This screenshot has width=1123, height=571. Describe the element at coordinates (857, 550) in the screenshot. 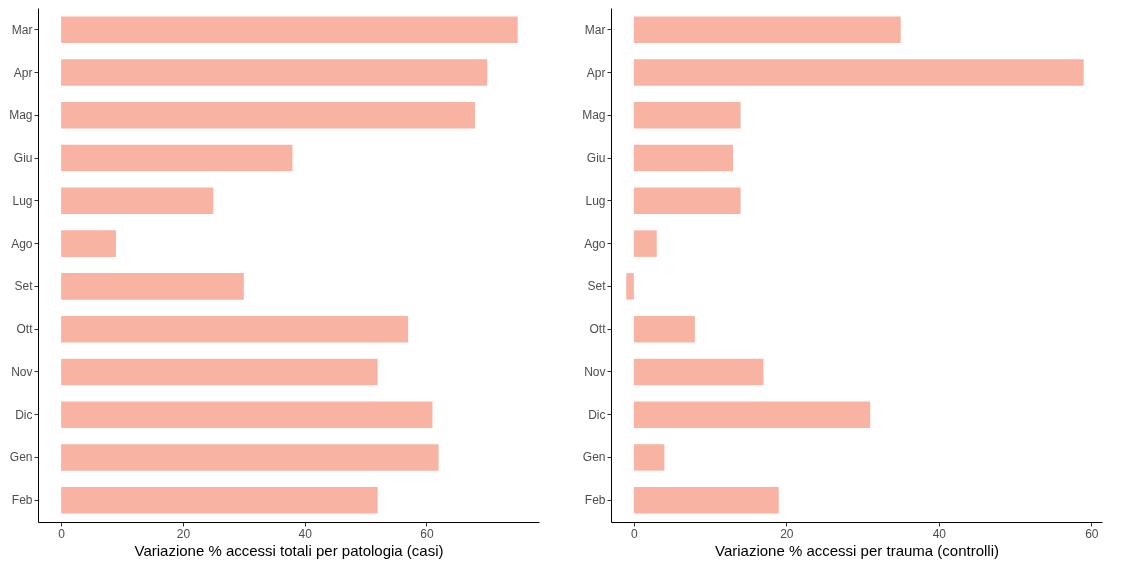

I see `x-axis-title: Variazione % accessi per trauma (controlli)` at that location.